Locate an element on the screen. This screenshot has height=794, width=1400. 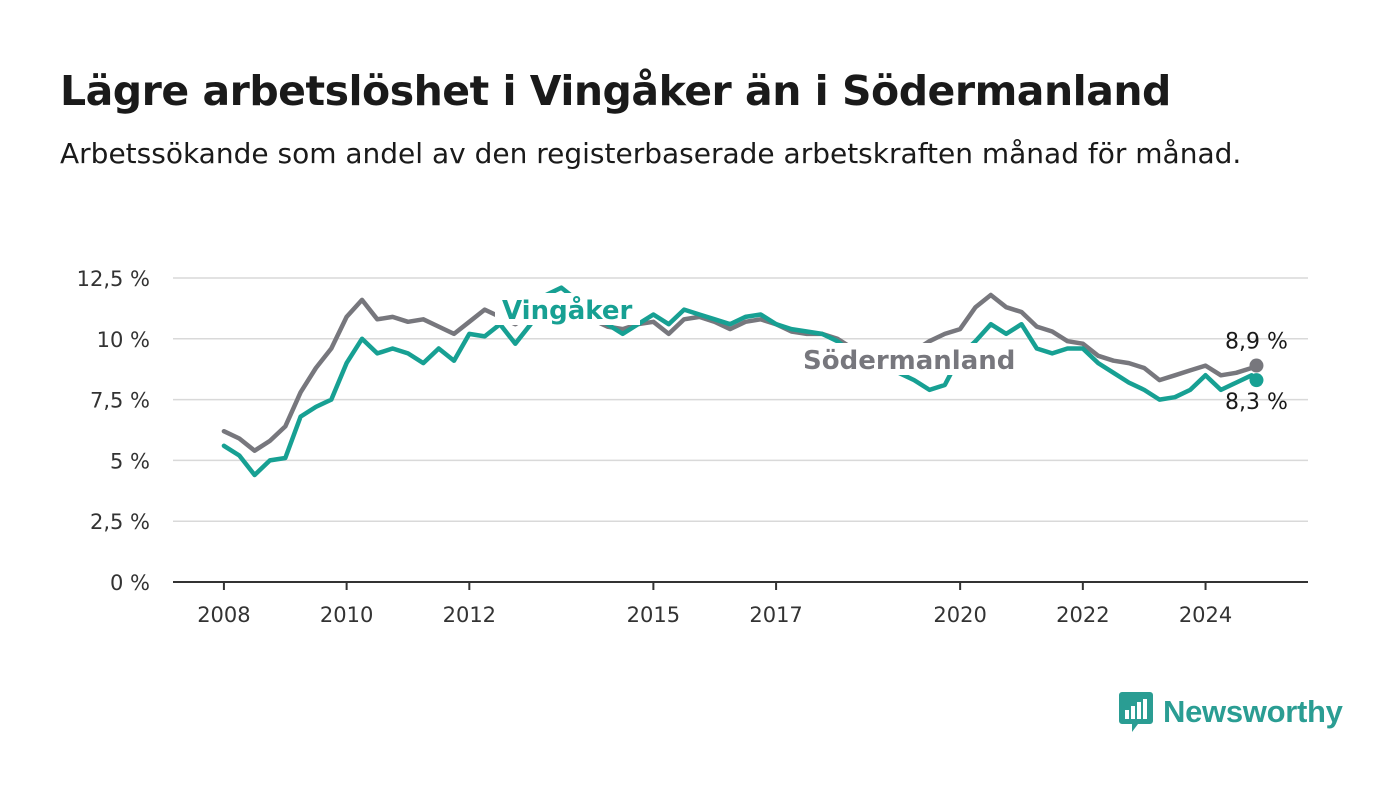
x-tick-label: 2012 is located at coordinates (469, 615).